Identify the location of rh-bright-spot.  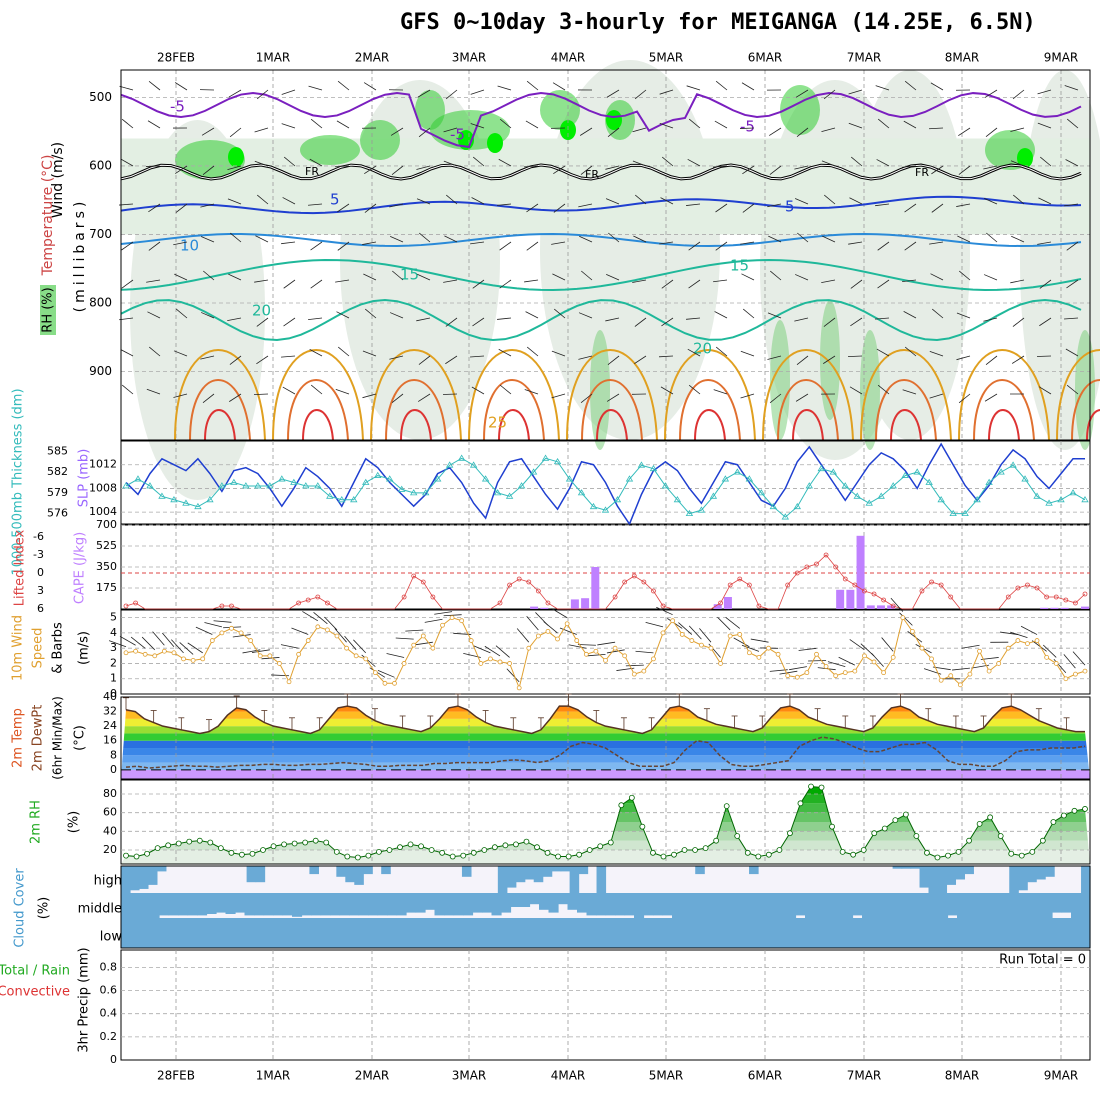
(495, 143).